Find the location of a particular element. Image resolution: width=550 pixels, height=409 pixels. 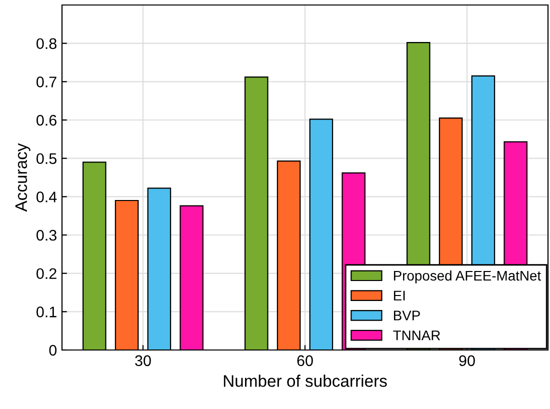

legend-label: BVP is located at coordinates (407, 315).